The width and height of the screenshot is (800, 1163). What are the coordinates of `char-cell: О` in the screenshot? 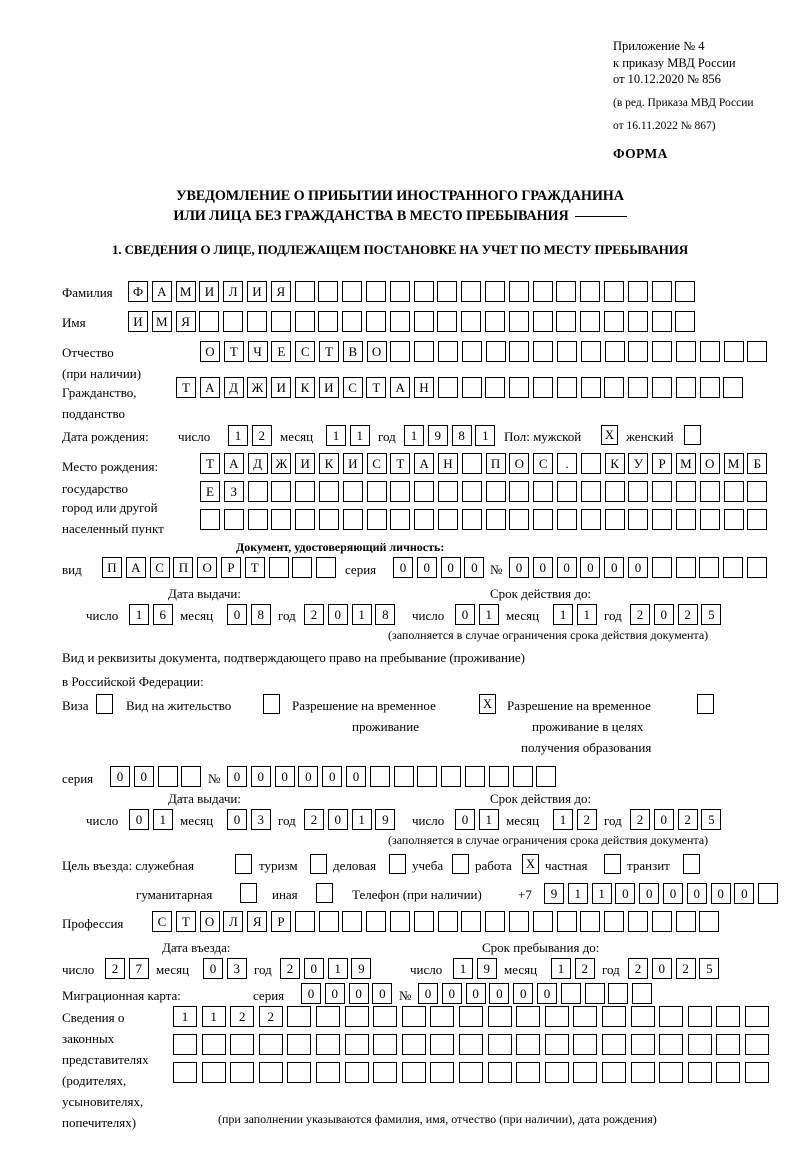 It's located at (207, 567).